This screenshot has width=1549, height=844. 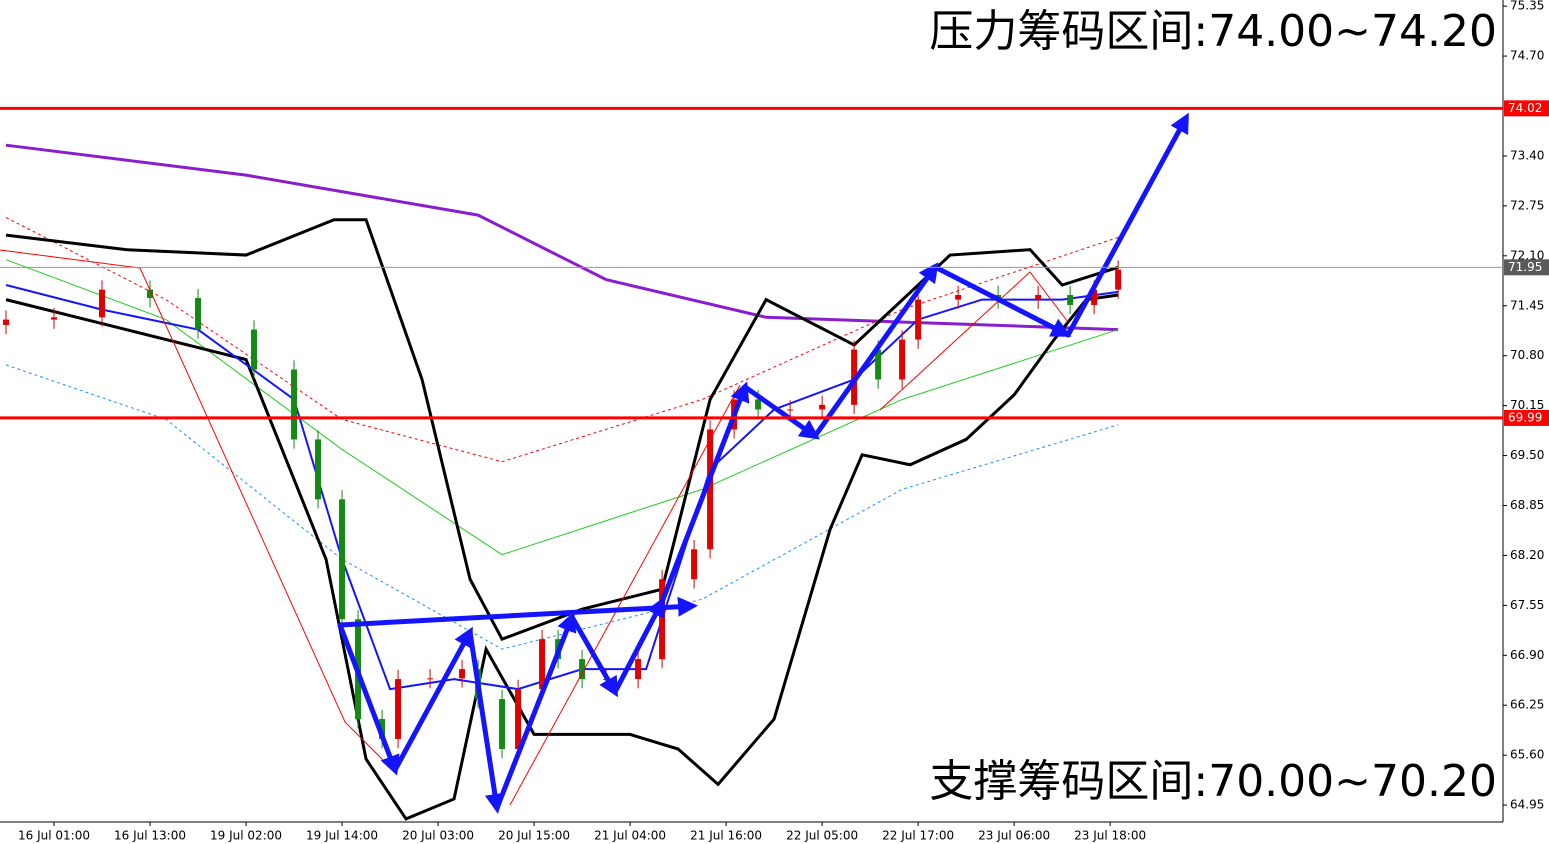 I want to click on y-tick-label: 75.35, so click(x=1527, y=6).